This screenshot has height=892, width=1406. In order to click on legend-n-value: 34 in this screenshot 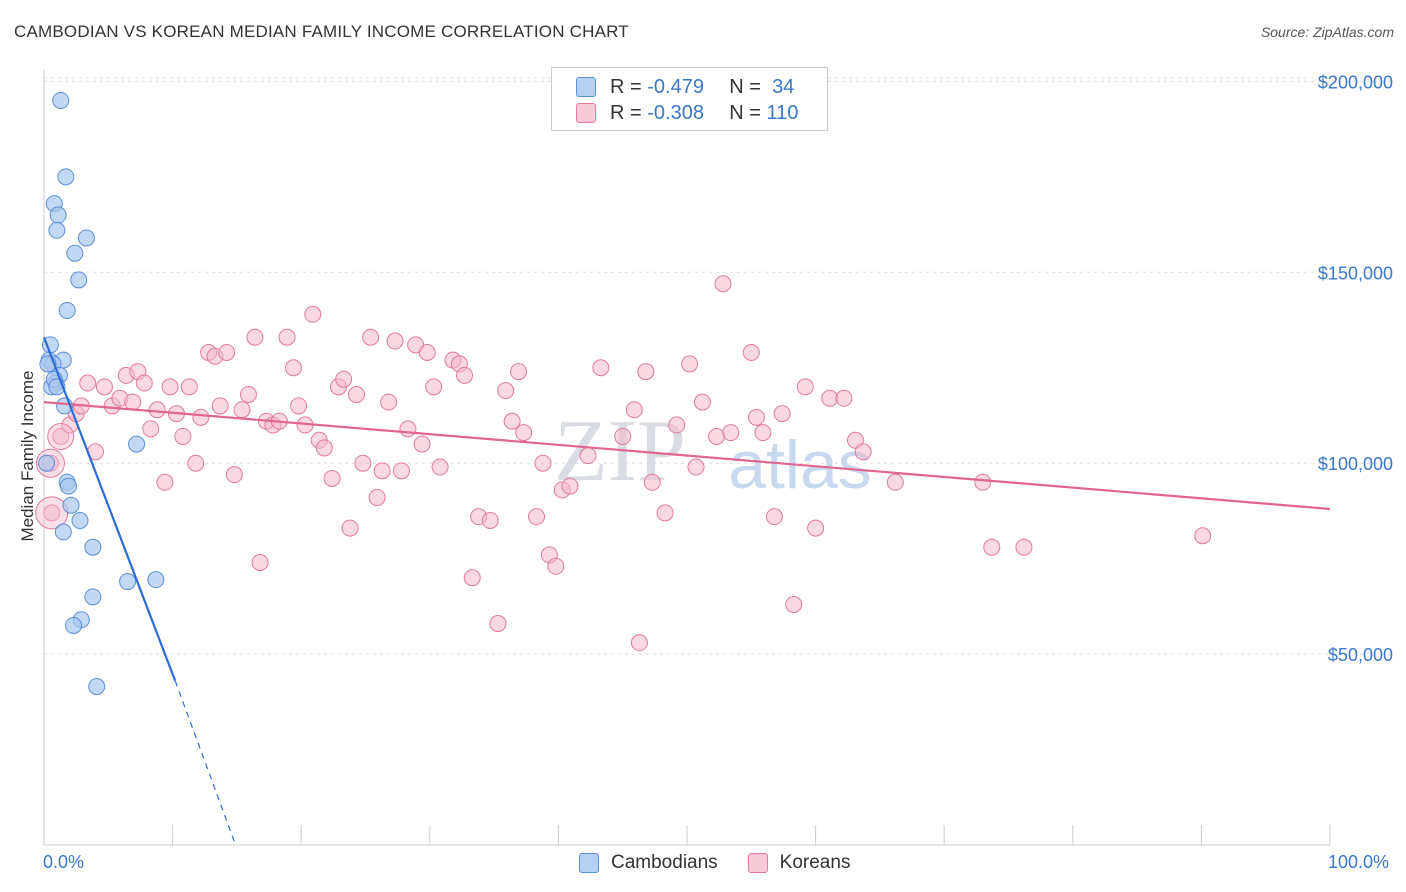, I will do `click(783, 86)`.